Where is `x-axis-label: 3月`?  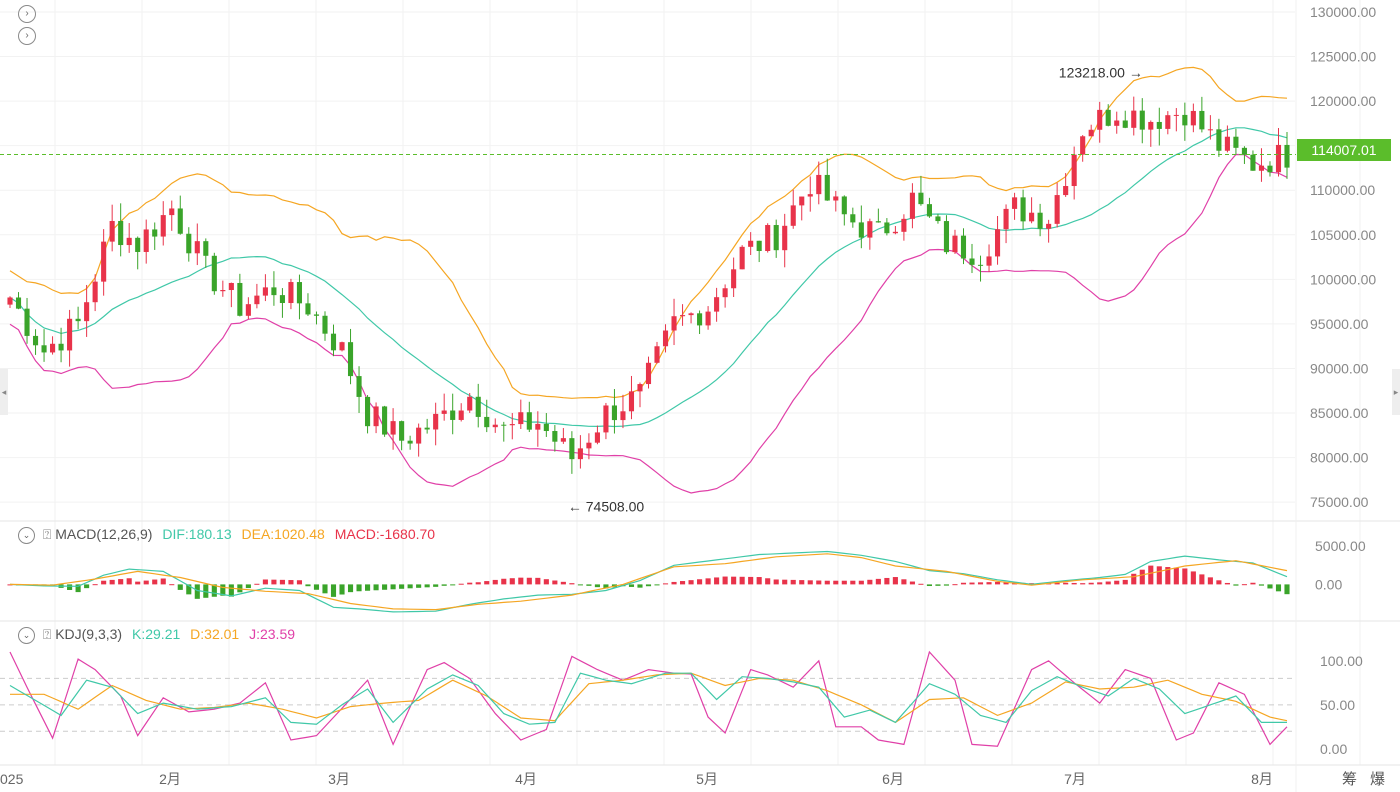 x-axis-label: 3月 is located at coordinates (339, 779).